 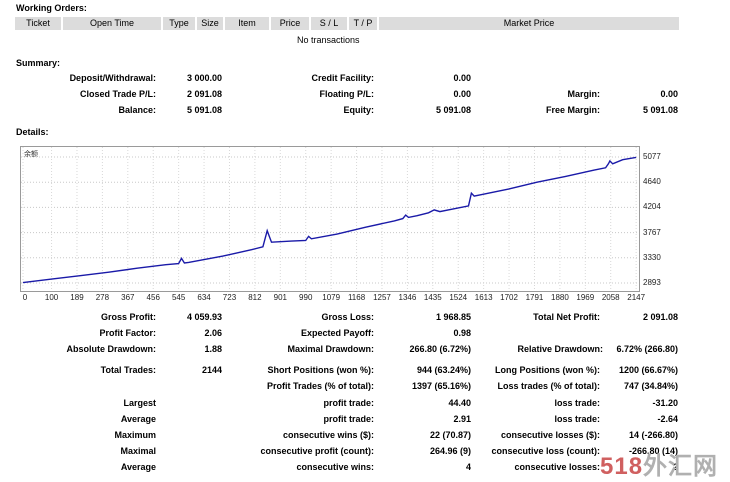 I want to click on x-tick-label: 367, so click(x=128, y=297).